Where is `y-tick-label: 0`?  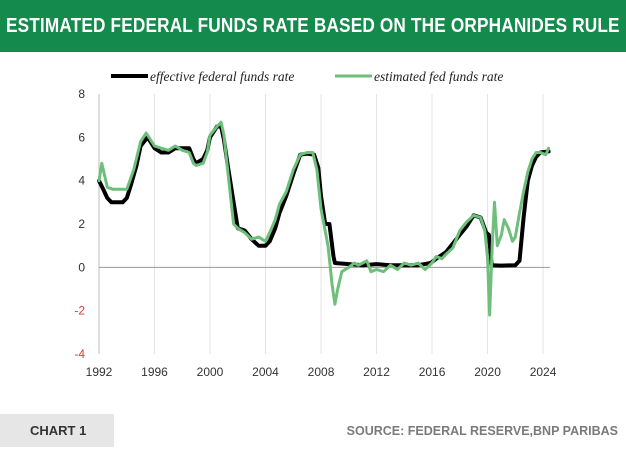
y-tick-label: 0 is located at coordinates (81, 267).